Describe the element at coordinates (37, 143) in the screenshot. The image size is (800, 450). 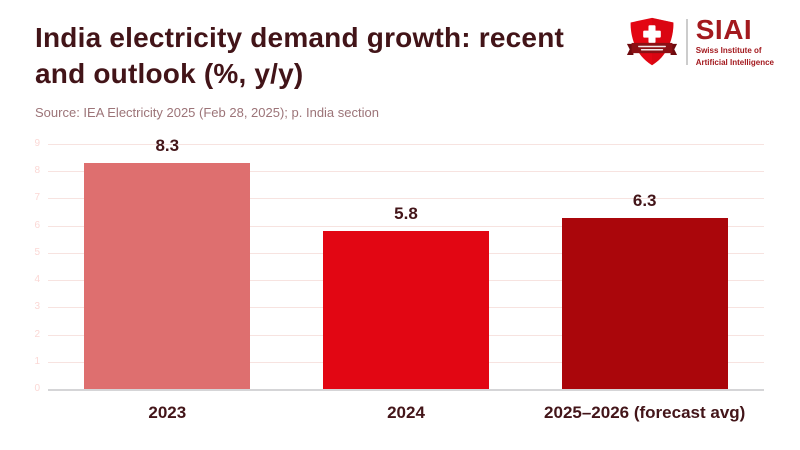
I see `y-tick-label: 9` at that location.